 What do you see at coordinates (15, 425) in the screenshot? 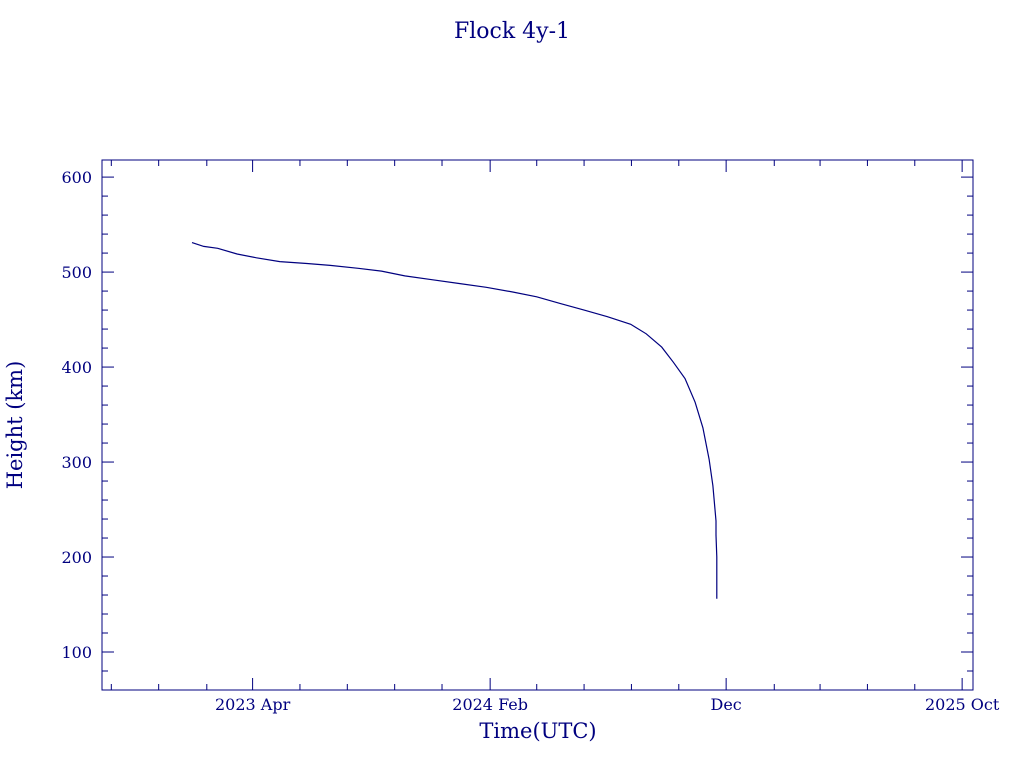
I see `y-axis-label: Height (km)` at bounding box center [15, 425].